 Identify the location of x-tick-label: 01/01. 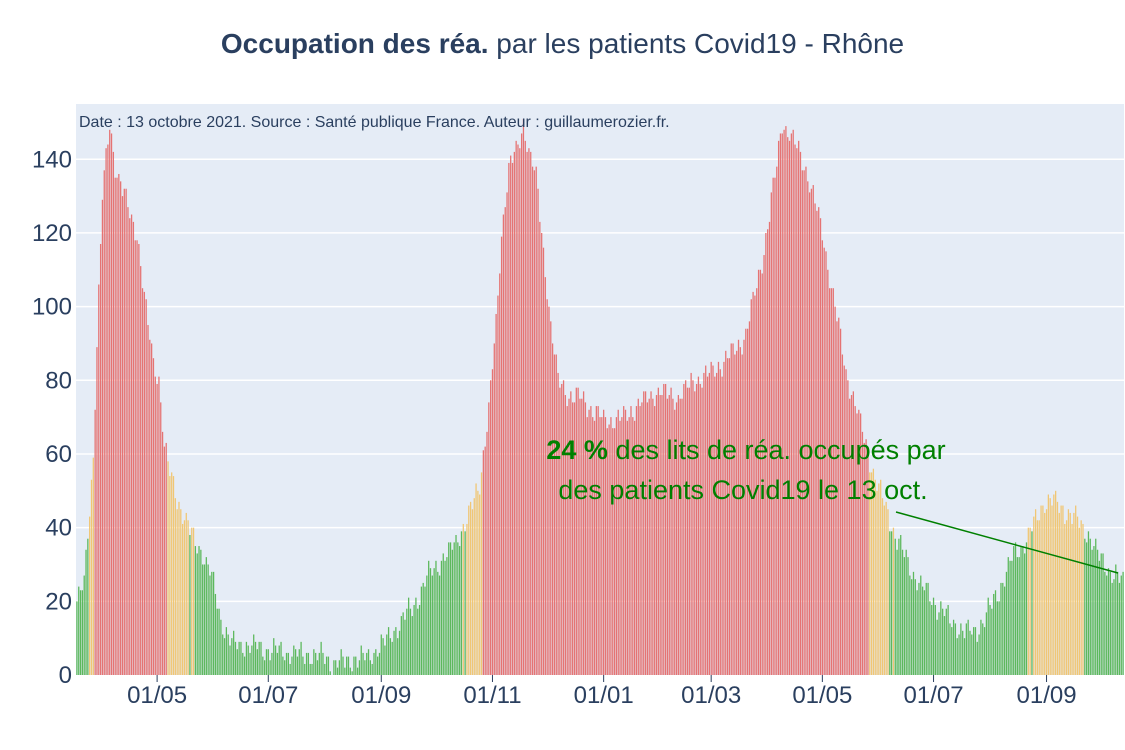
(604, 695).